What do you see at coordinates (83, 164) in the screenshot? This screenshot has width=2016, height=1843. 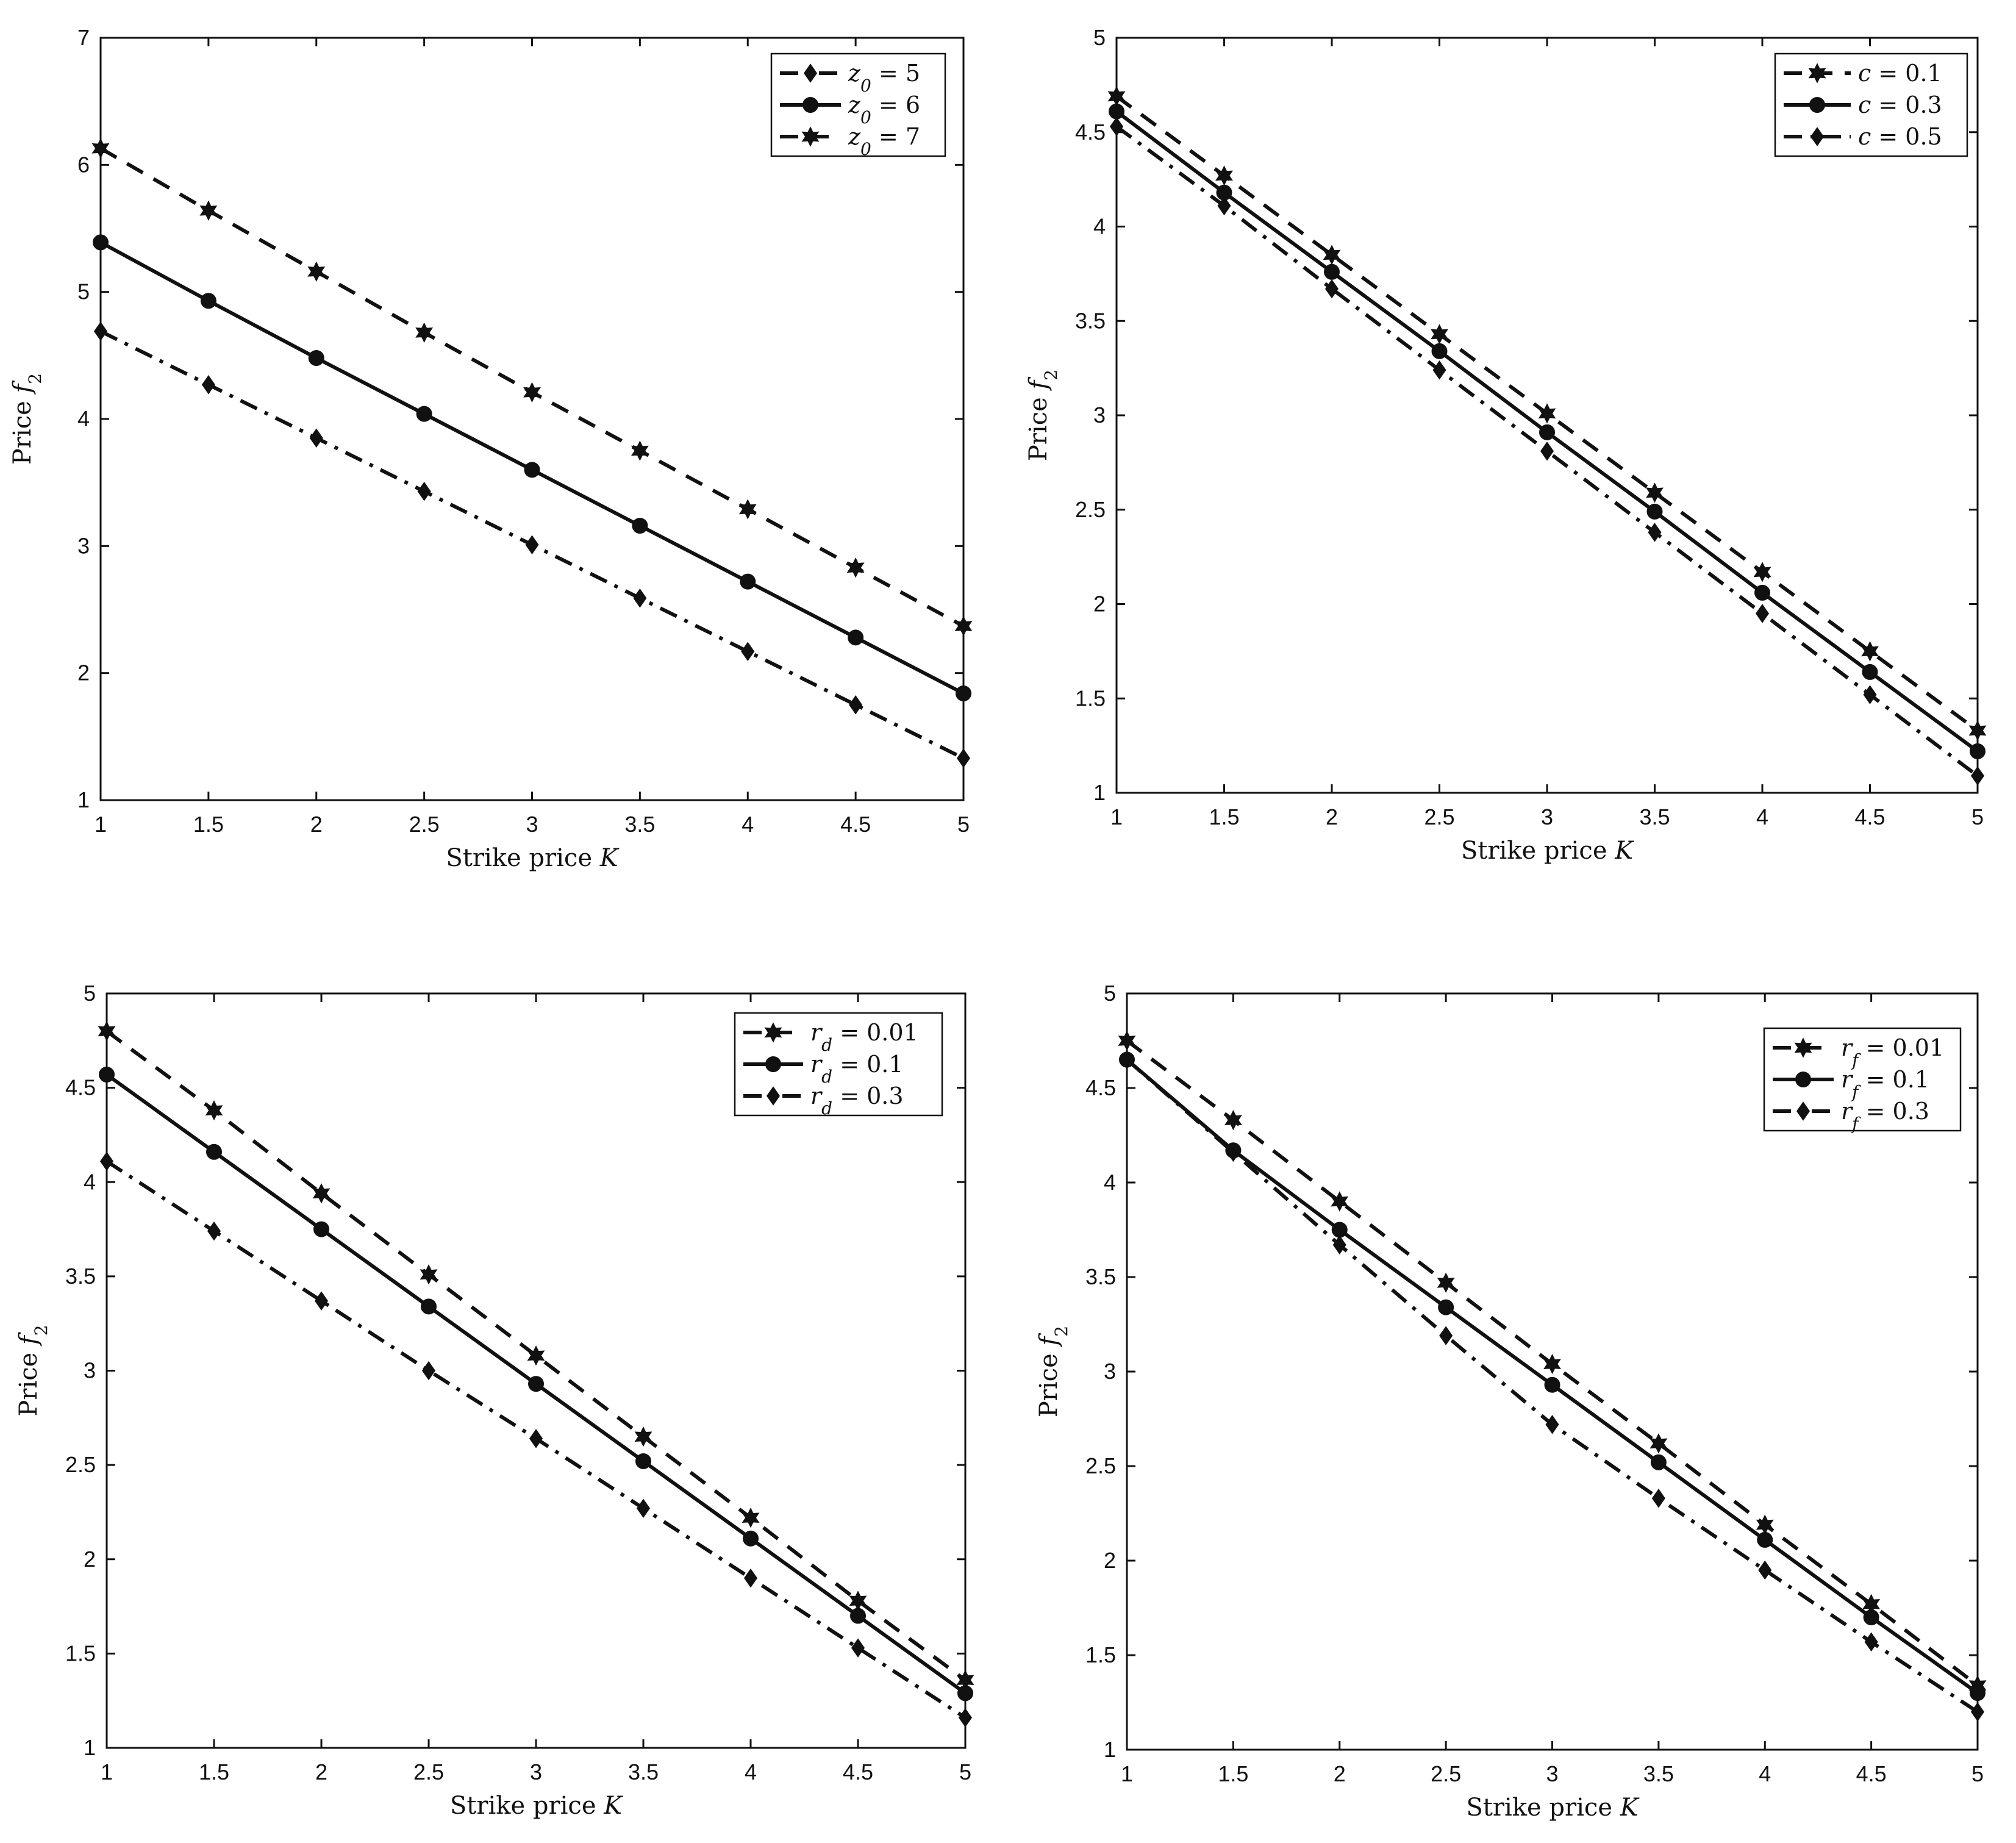 I see `y-tick-label: 6` at bounding box center [83, 164].